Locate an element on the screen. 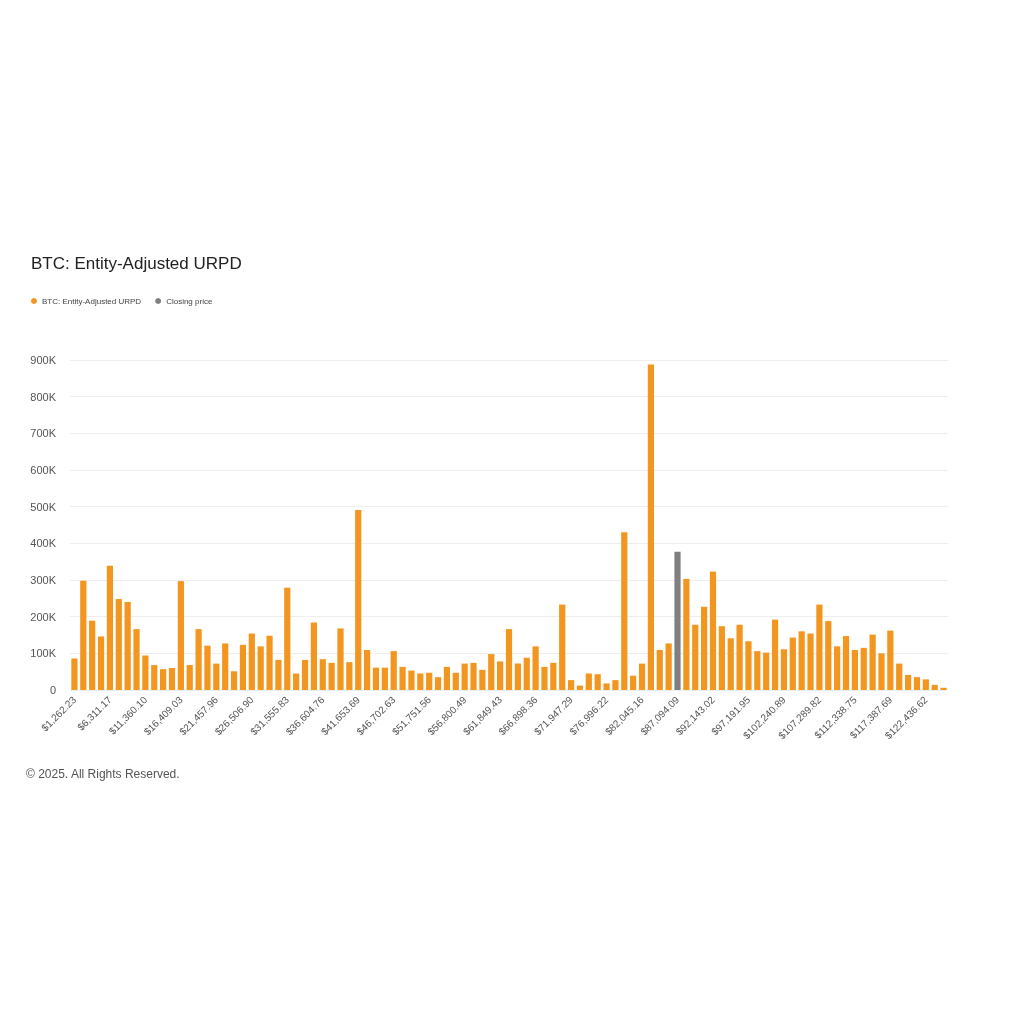 This screenshot has width=1024, height=1024. y-tick-label: 400K is located at coordinates (43, 543).